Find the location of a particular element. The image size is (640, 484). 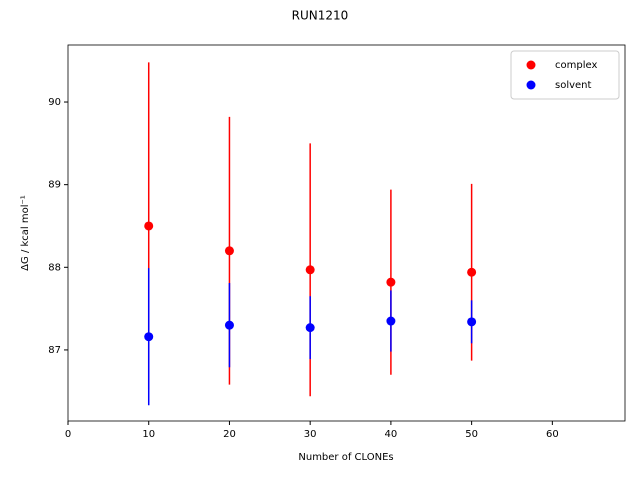

x-tick-label: 0 is located at coordinates (68, 434).